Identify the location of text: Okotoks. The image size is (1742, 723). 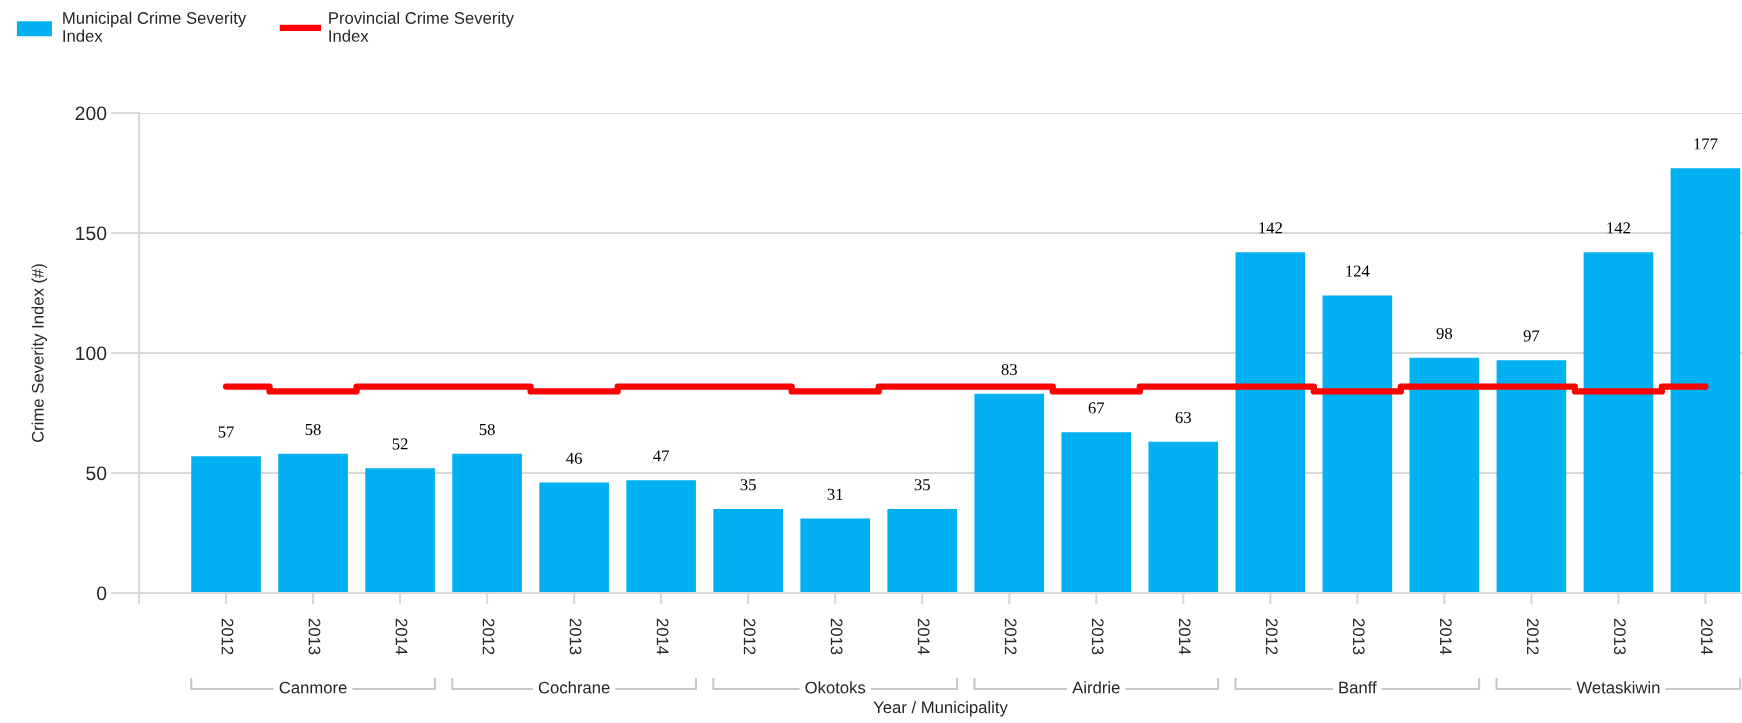
(835, 687).